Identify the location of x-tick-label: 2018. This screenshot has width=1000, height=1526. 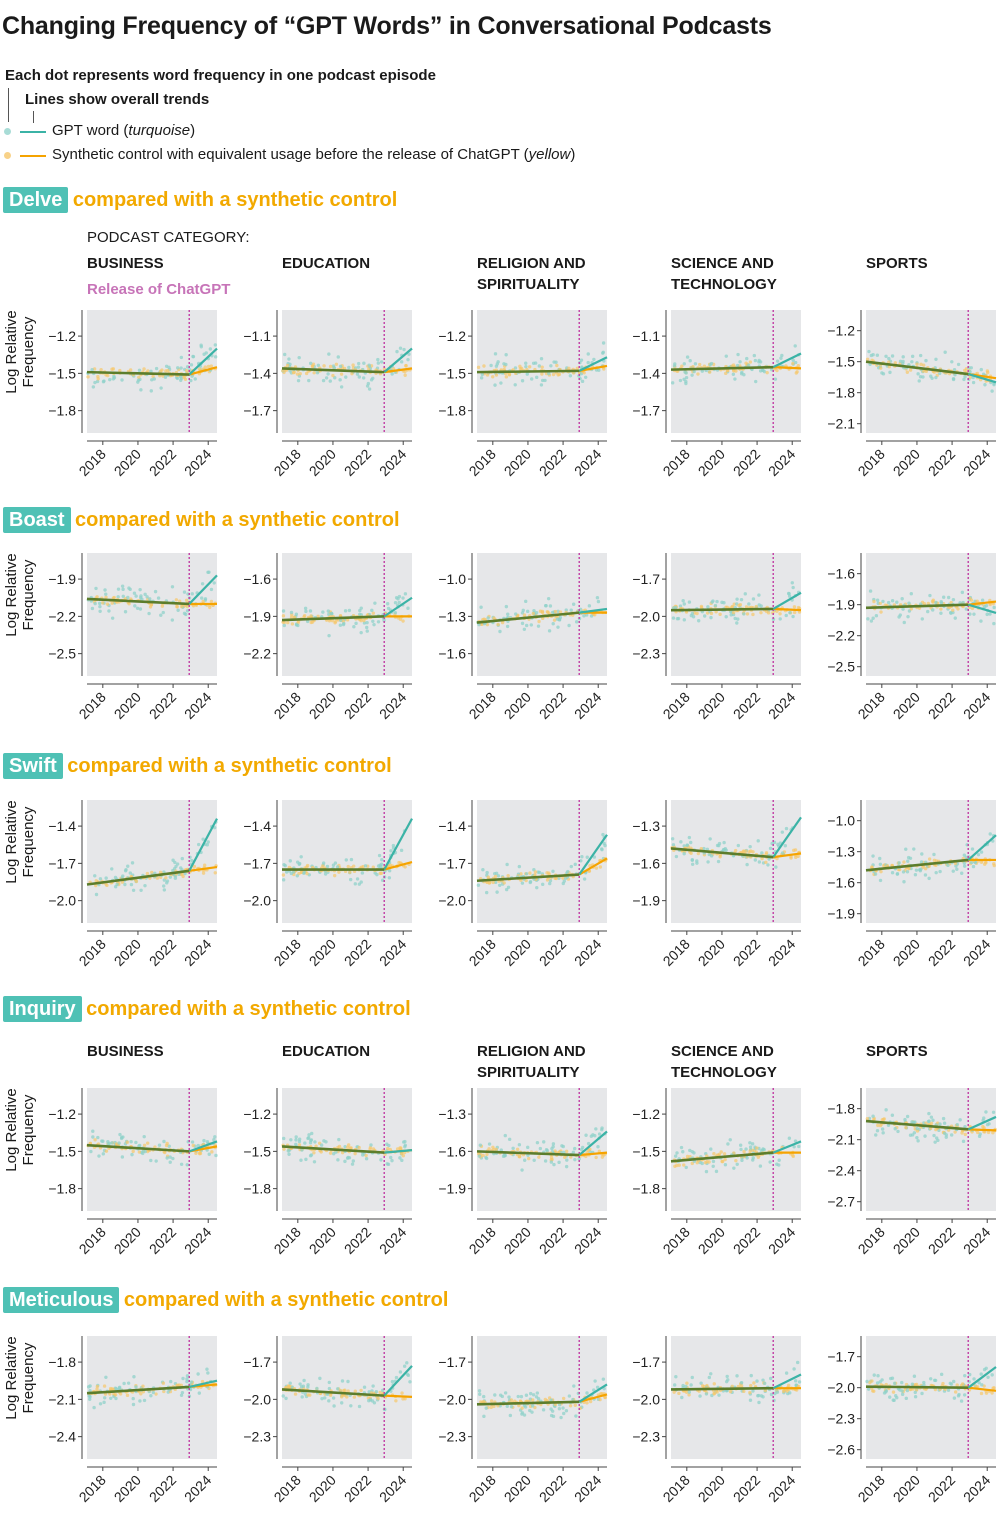
(676, 952).